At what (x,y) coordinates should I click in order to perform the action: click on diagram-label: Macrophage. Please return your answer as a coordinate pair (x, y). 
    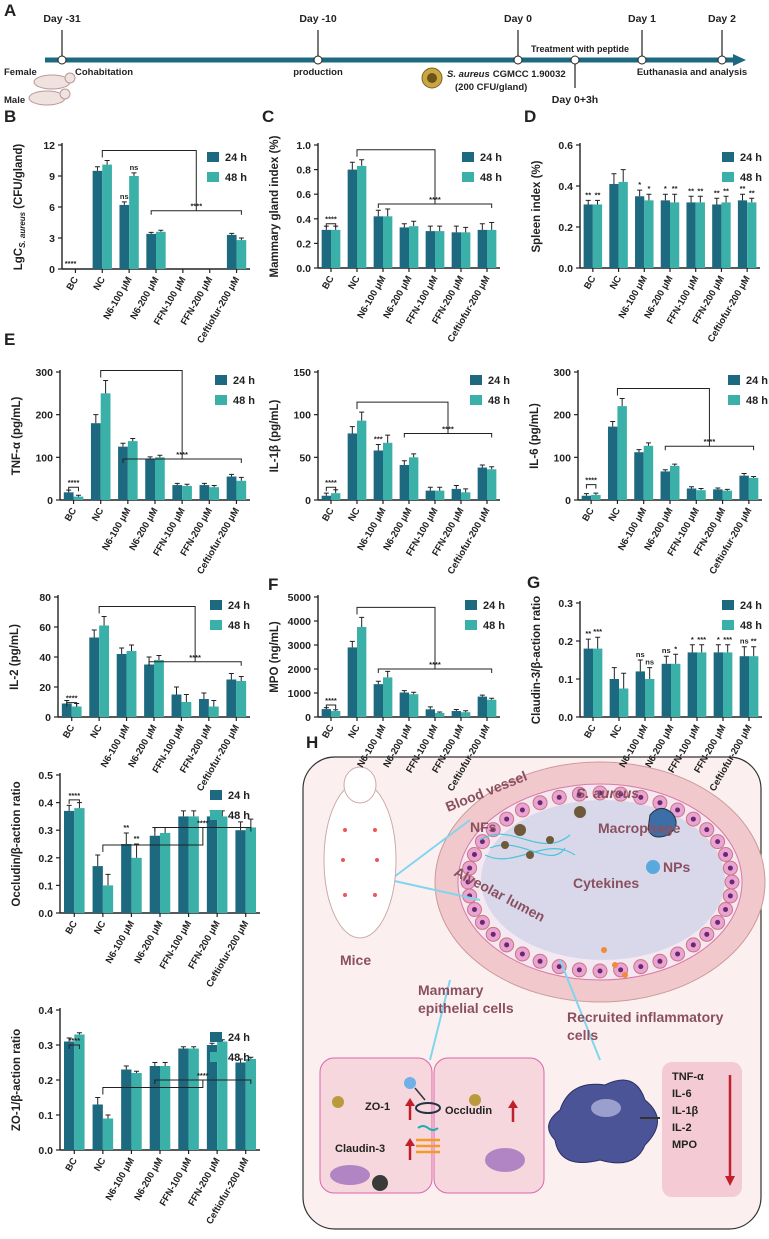
    Looking at the image, I should click on (639, 828).